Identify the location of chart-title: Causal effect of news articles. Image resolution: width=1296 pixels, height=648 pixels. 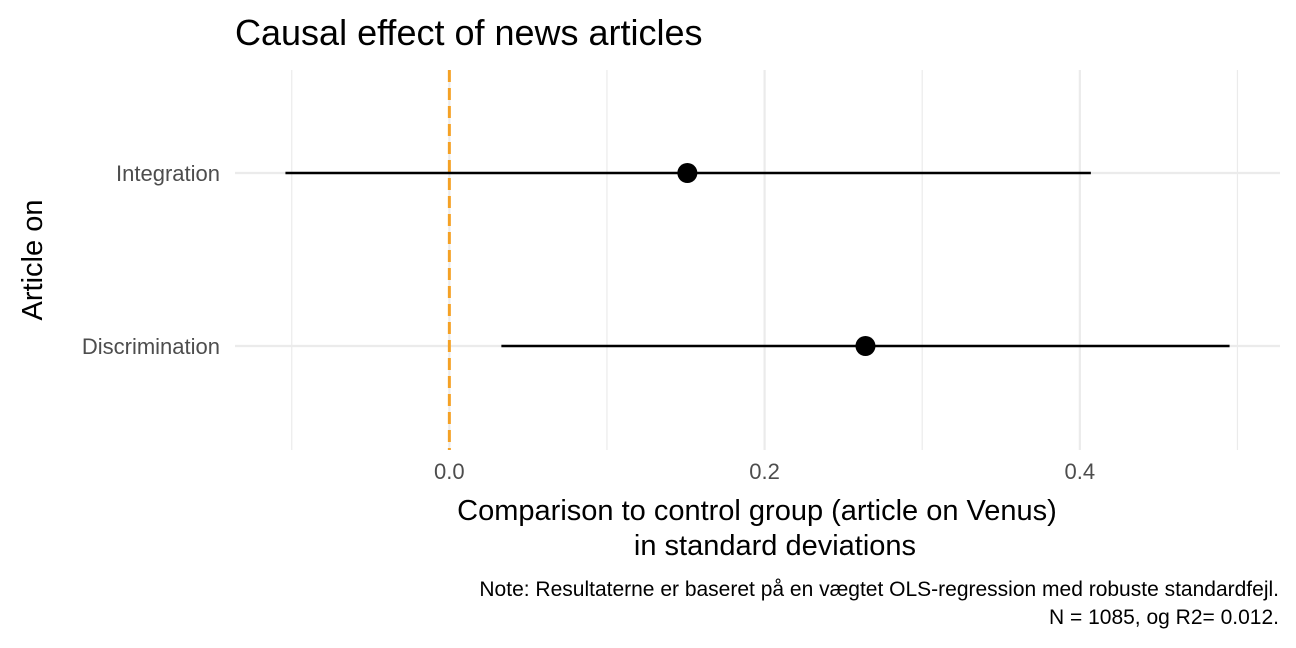
(469, 32).